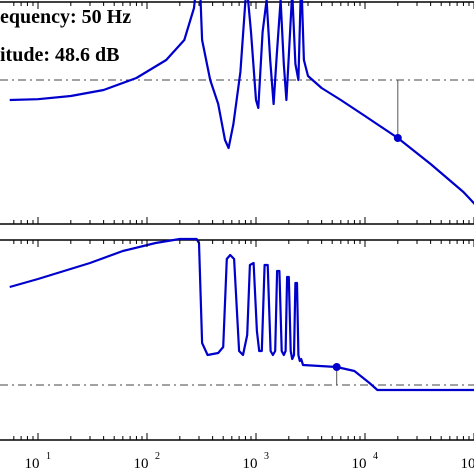 The image size is (474, 474). What do you see at coordinates (397, 138) in the screenshot?
I see `magnitude-marker-point` at bounding box center [397, 138].